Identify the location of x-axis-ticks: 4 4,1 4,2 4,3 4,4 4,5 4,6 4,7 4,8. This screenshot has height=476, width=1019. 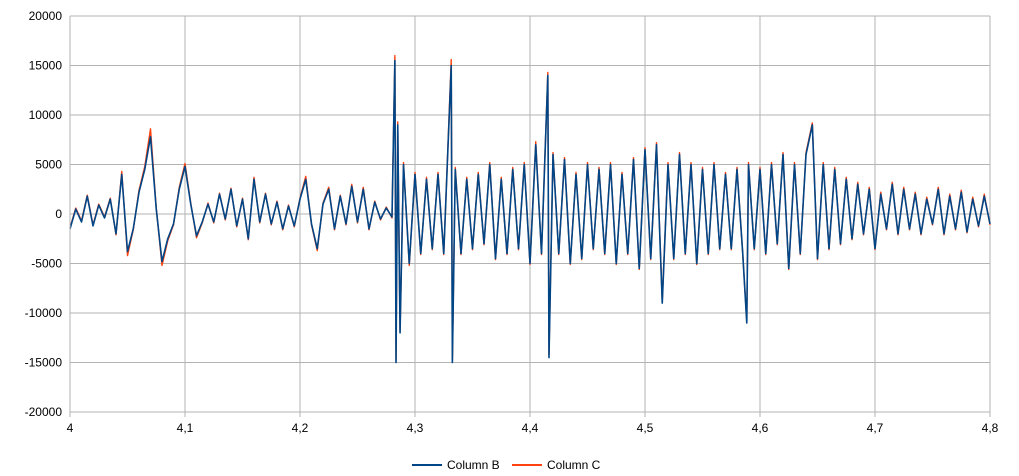
(533, 428).